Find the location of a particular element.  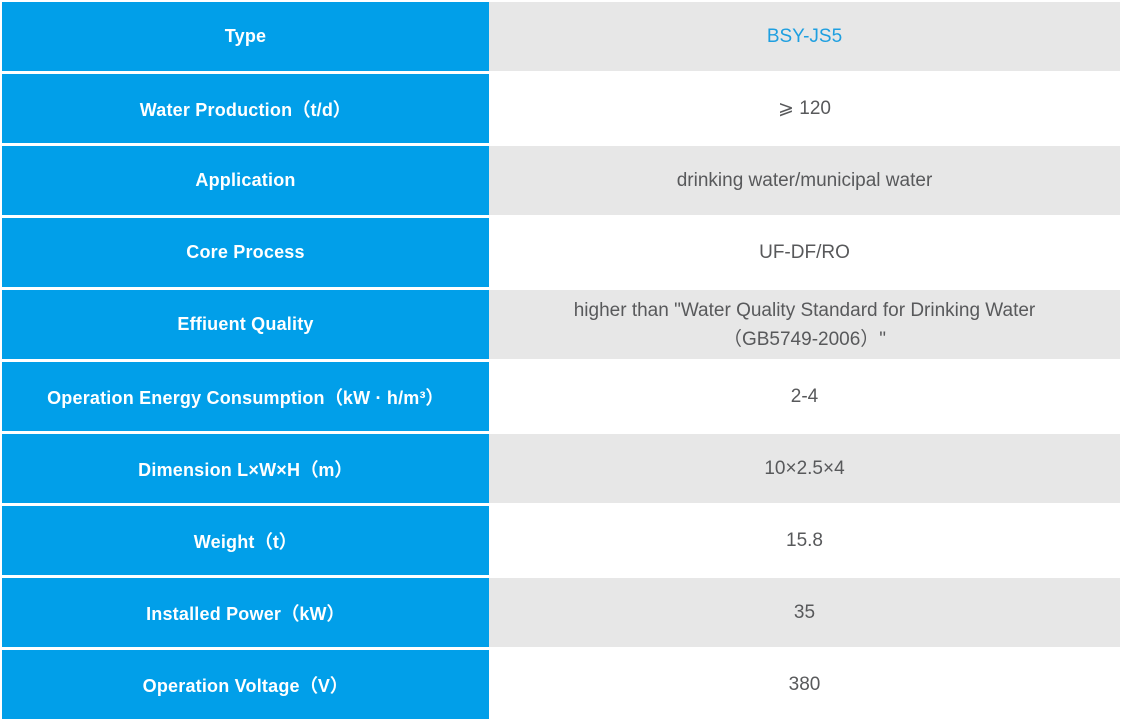

spec-value: 10×2.5×4 is located at coordinates (804, 468).